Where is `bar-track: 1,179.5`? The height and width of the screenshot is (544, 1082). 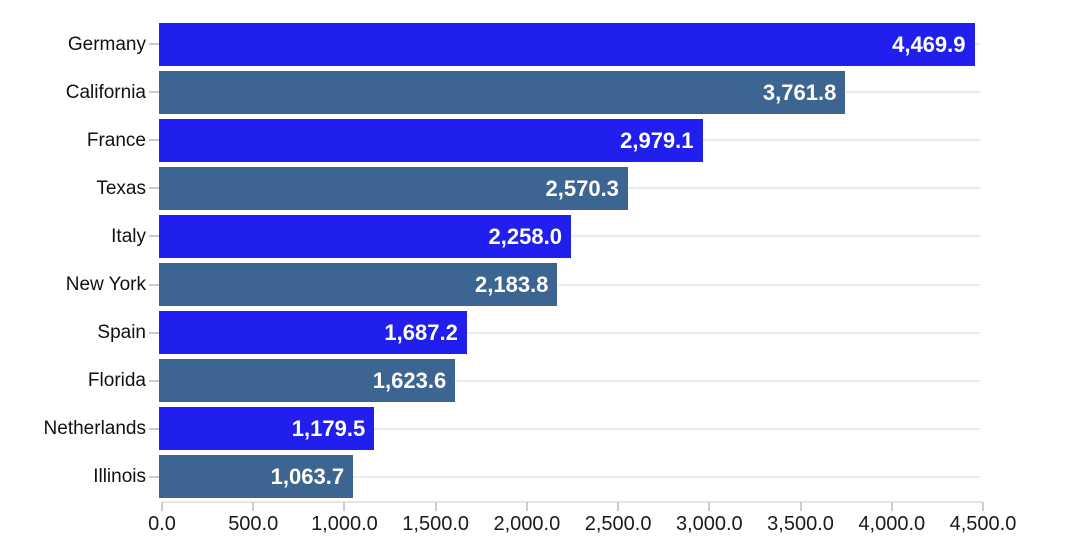
bar-track: 1,179.5 is located at coordinates (569, 429).